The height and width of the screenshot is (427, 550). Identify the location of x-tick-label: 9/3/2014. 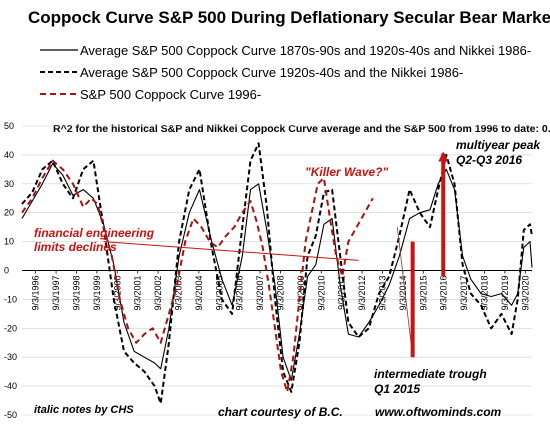
(403, 293).